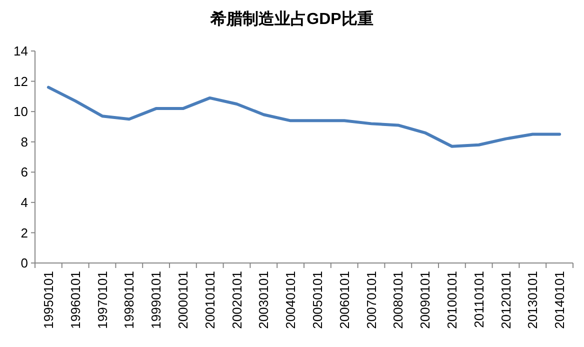  I want to click on x-tick-label: 19970101, so click(102, 300).